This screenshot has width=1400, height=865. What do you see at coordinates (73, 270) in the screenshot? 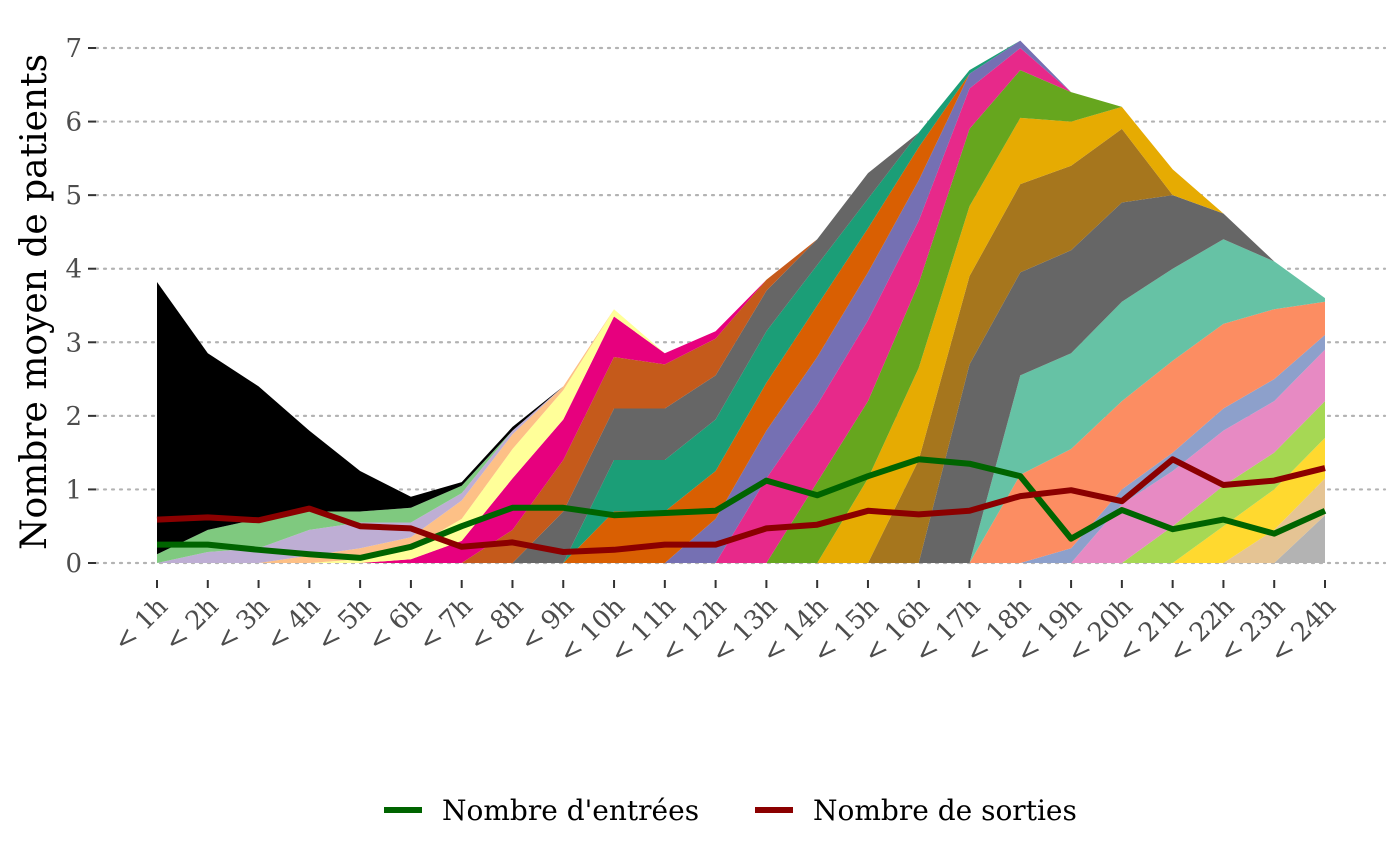
I see `y-tick-label: 4` at bounding box center [73, 270].